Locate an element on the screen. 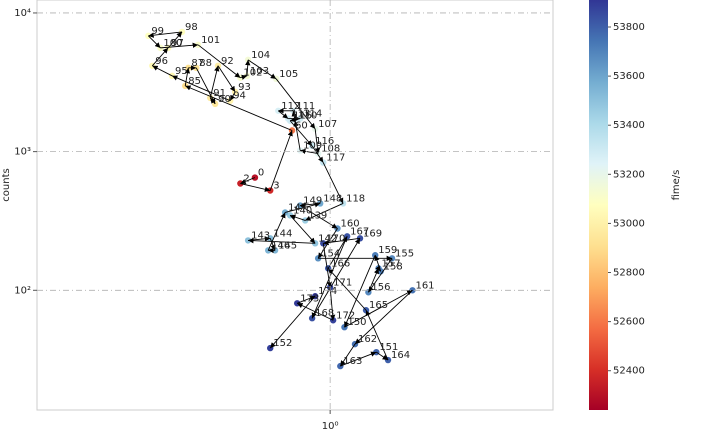 Image resolution: width=720 pixels, height=436 pixels. point-label: 100 is located at coordinates (172, 43).